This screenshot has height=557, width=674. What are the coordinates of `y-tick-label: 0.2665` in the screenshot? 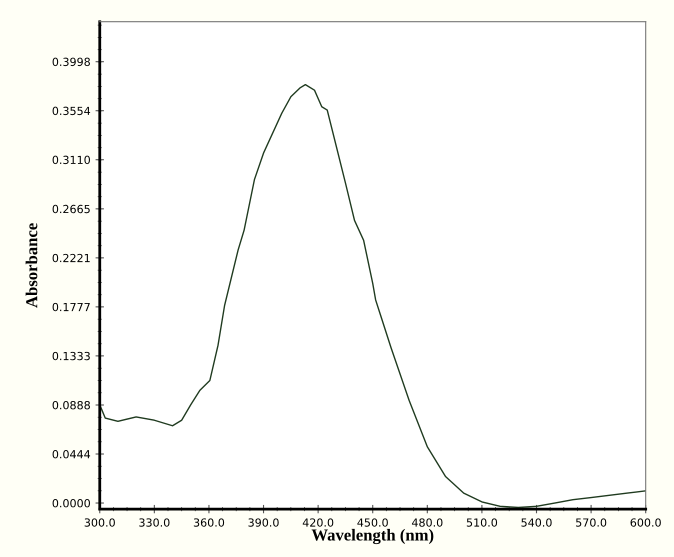 It's located at (71, 209).